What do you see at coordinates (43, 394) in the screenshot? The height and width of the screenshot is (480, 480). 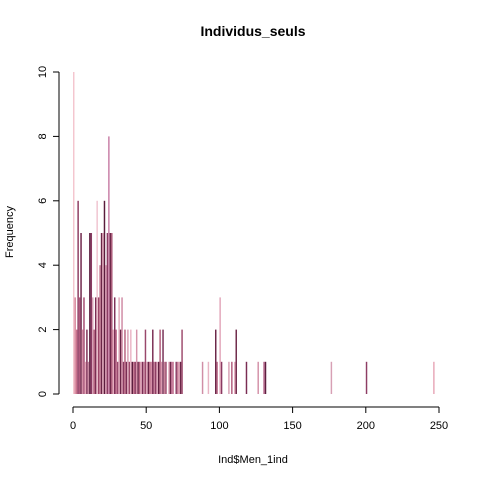 I see `y-tick-label: 0` at bounding box center [43, 394].